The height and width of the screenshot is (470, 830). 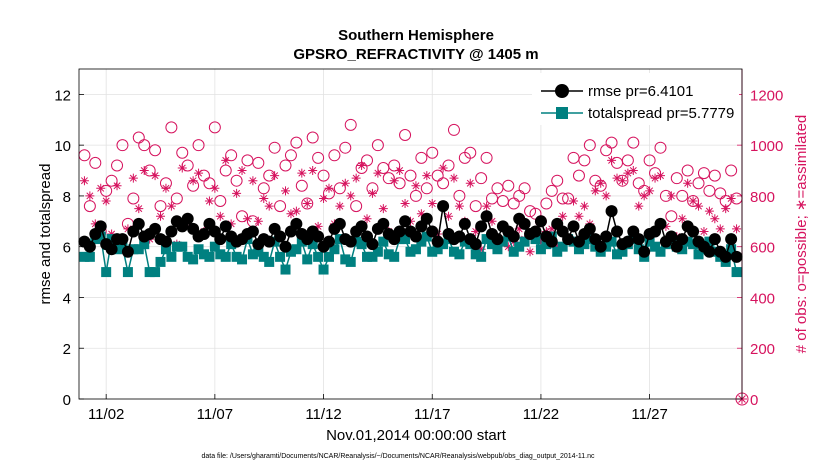 I want to click on x-tick-label: 11/27, so click(x=649, y=414).